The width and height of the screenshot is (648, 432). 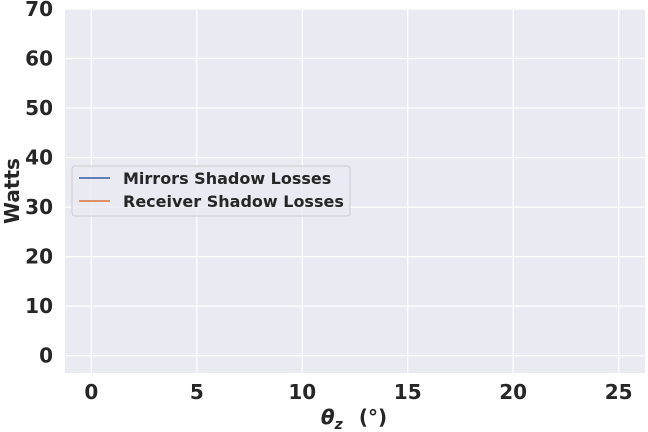 I want to click on legend-box, so click(x=211, y=191).